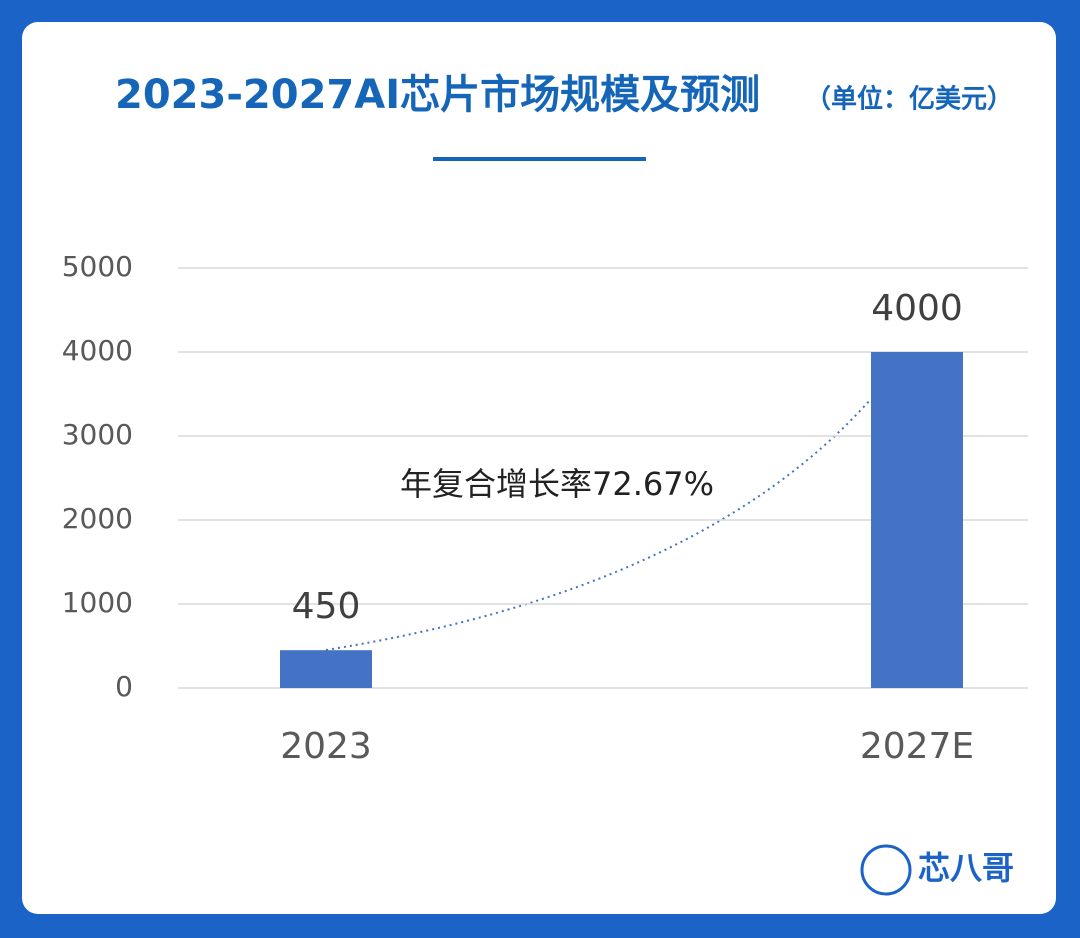  Describe the element at coordinates (97, 602) in the screenshot. I see `y-tick-label: 1000` at that location.